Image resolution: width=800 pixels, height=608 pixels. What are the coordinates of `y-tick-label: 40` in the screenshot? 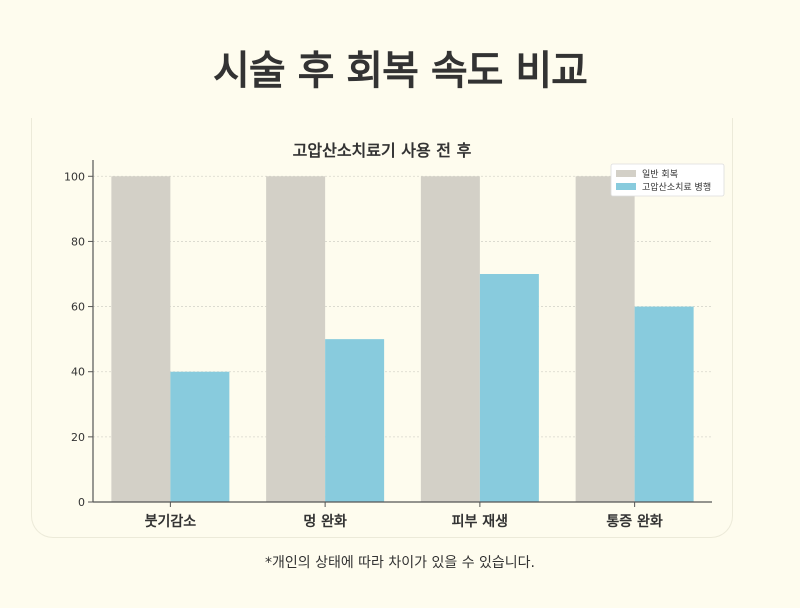 It's located at (78, 372).